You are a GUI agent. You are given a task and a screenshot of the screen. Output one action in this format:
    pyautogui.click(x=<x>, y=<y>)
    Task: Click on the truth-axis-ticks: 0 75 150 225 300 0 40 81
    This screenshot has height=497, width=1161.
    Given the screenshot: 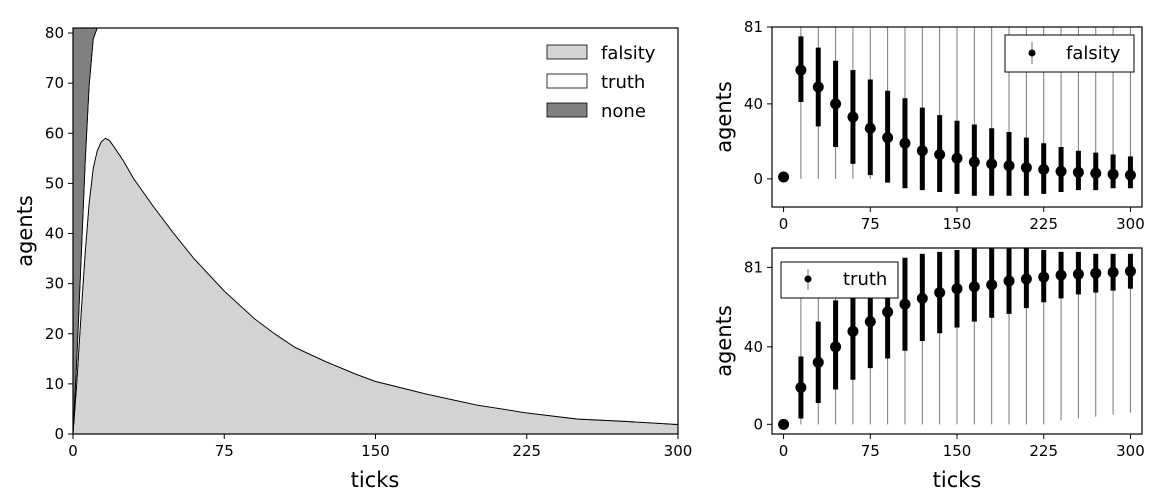 What is the action you would take?
    pyautogui.click(x=944, y=359)
    